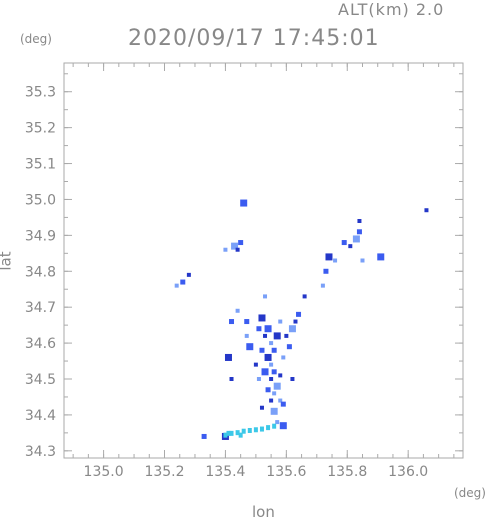 Image resolution: width=491 pixels, height=521 pixels. I want to click on y-tick-label: 35.1, so click(40, 165).